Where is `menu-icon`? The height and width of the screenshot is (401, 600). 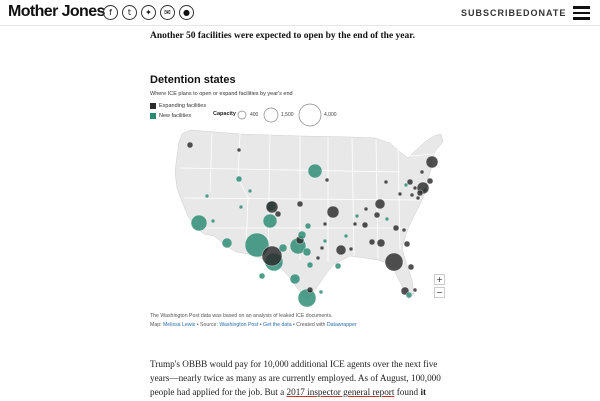
menu-icon is located at coordinates (581, 13).